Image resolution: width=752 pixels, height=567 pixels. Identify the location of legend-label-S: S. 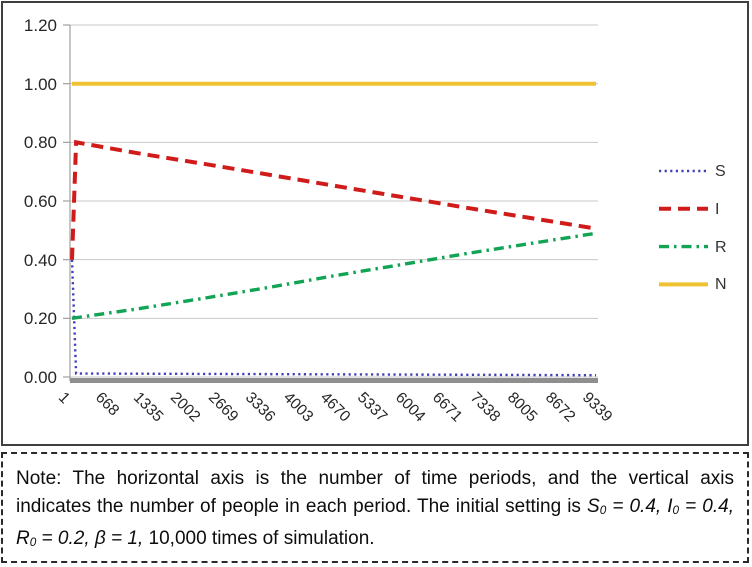
(720, 171).